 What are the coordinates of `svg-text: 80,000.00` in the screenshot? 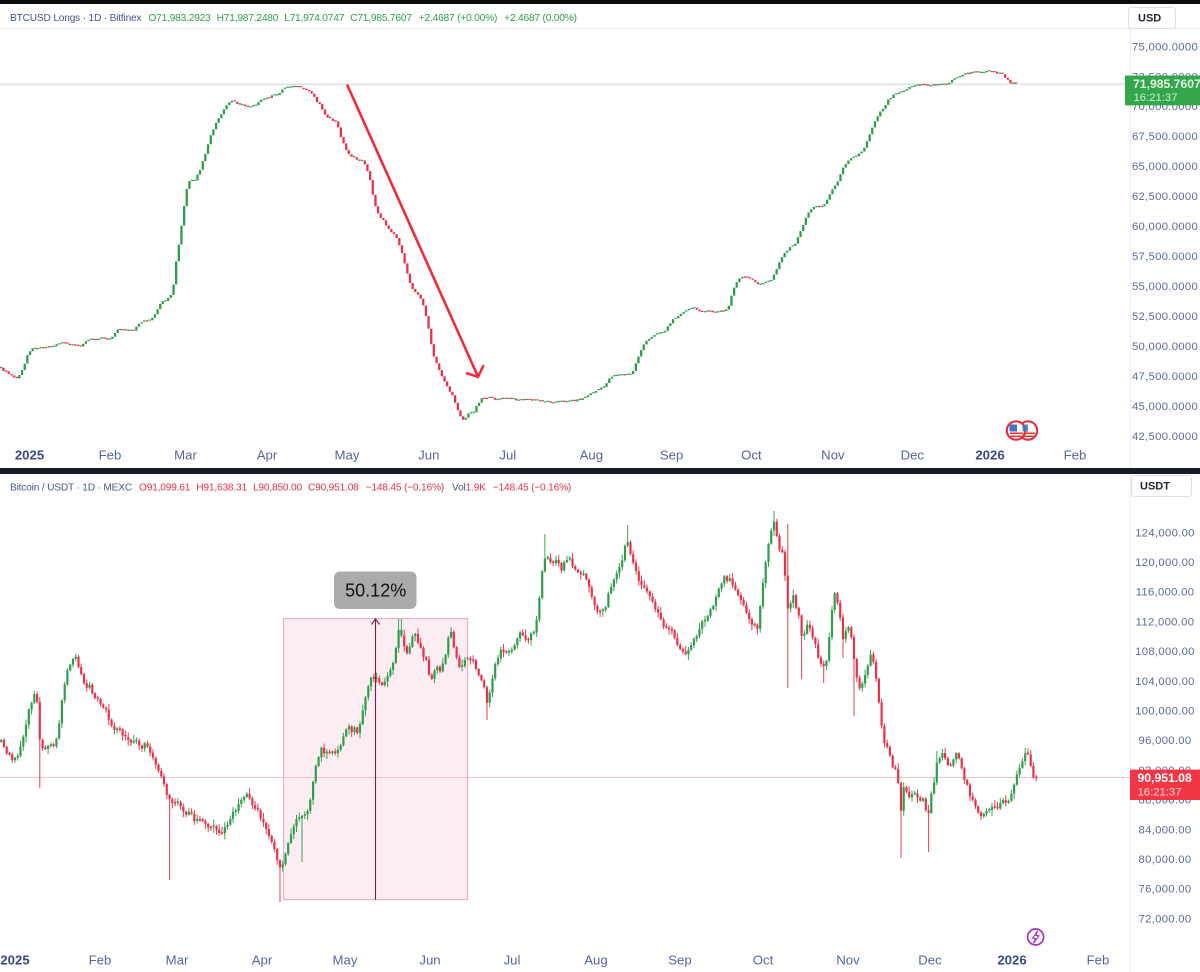 It's located at (1165, 860).